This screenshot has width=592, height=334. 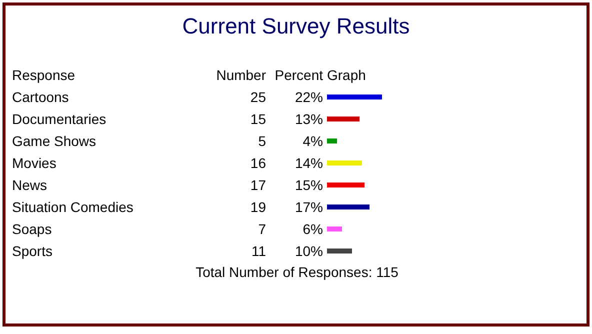 What do you see at coordinates (312, 141) in the screenshot?
I see `data-label: 4%` at bounding box center [312, 141].